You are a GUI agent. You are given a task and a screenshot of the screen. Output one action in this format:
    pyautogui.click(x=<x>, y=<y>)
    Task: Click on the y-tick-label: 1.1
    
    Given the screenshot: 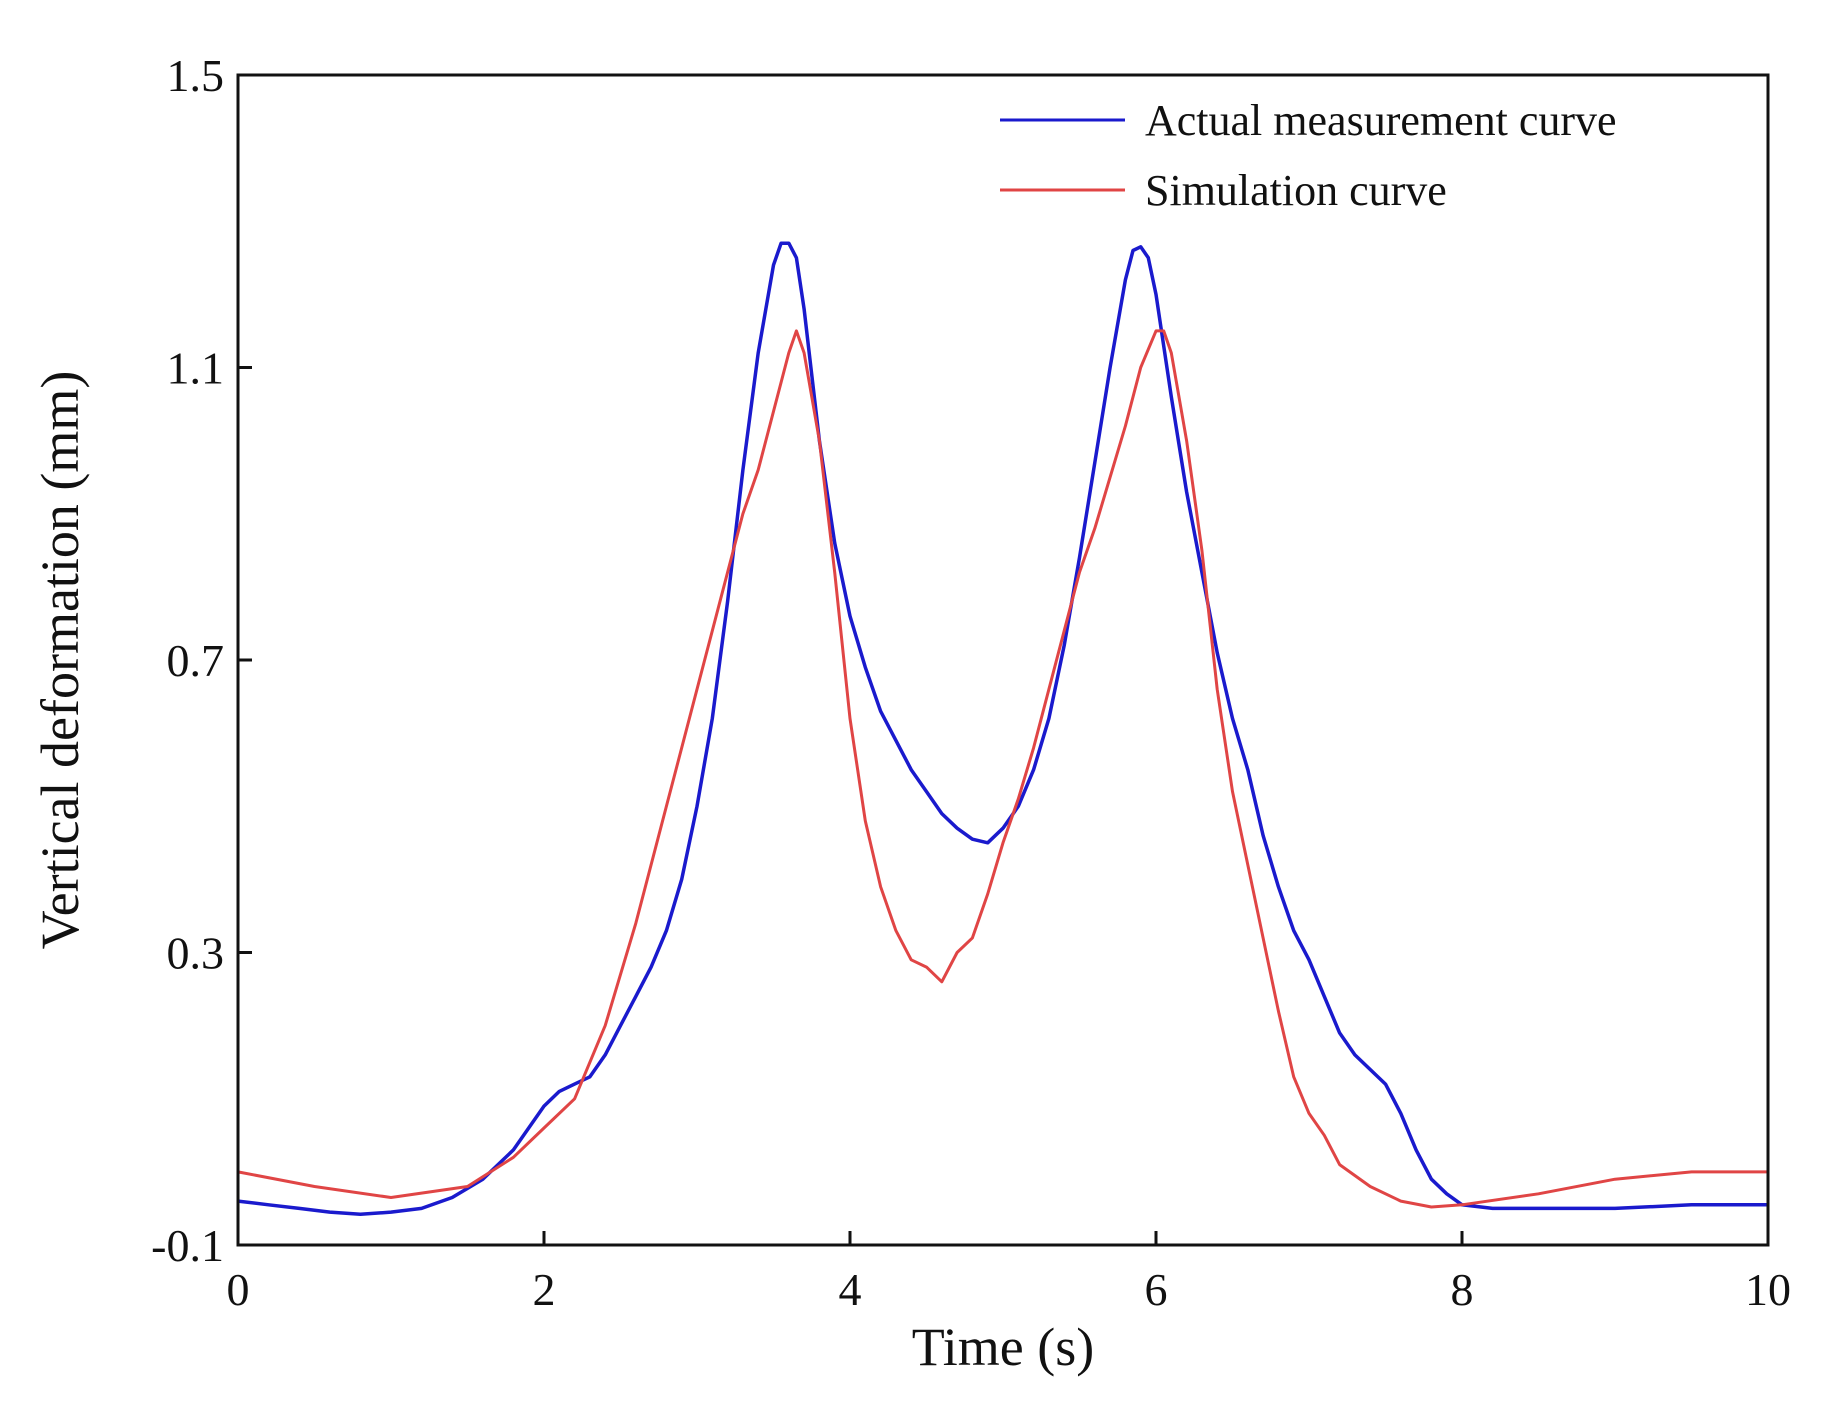 What is the action you would take?
    pyautogui.click(x=196, y=368)
    